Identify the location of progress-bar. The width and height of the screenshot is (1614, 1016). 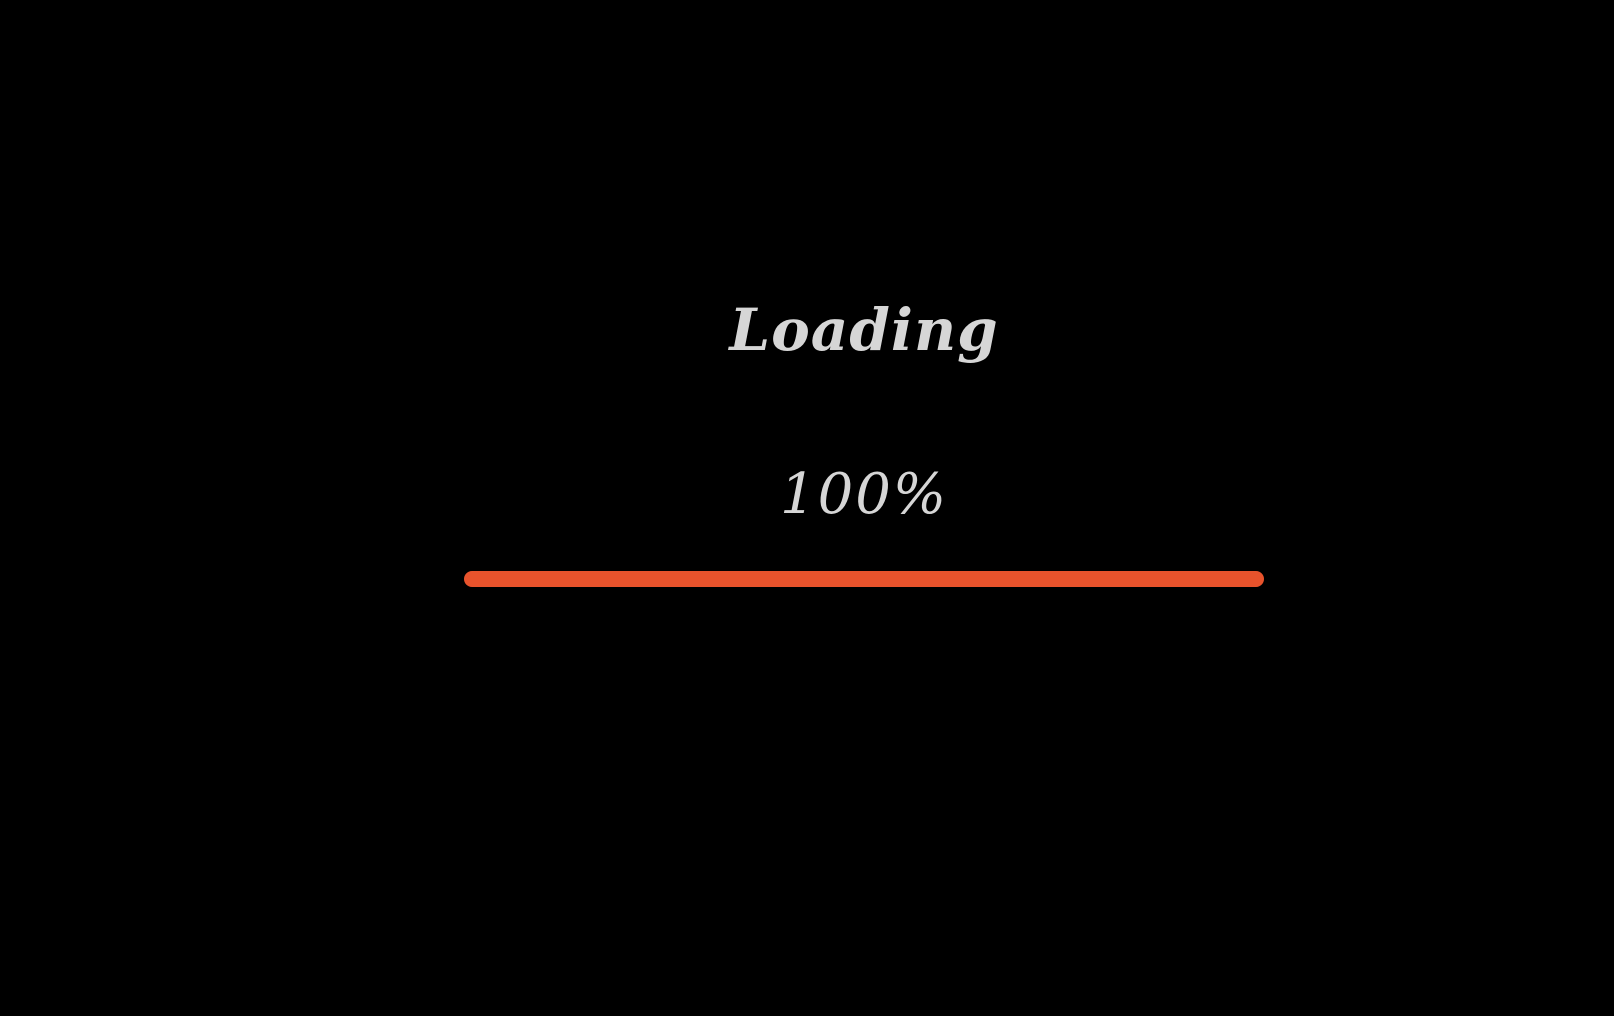
(864, 579).